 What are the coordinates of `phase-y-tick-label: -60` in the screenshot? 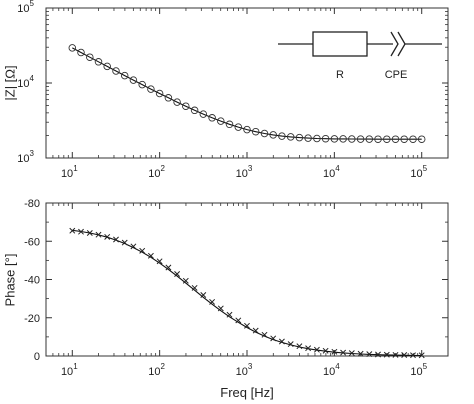 It's located at (32, 242).